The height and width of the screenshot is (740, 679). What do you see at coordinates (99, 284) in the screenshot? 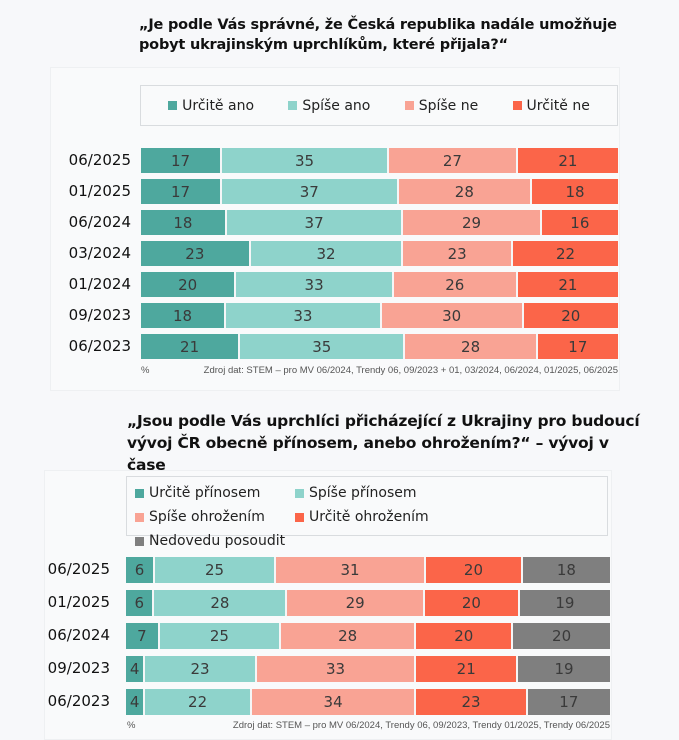
I see `category-label: 01/2024` at bounding box center [99, 284].